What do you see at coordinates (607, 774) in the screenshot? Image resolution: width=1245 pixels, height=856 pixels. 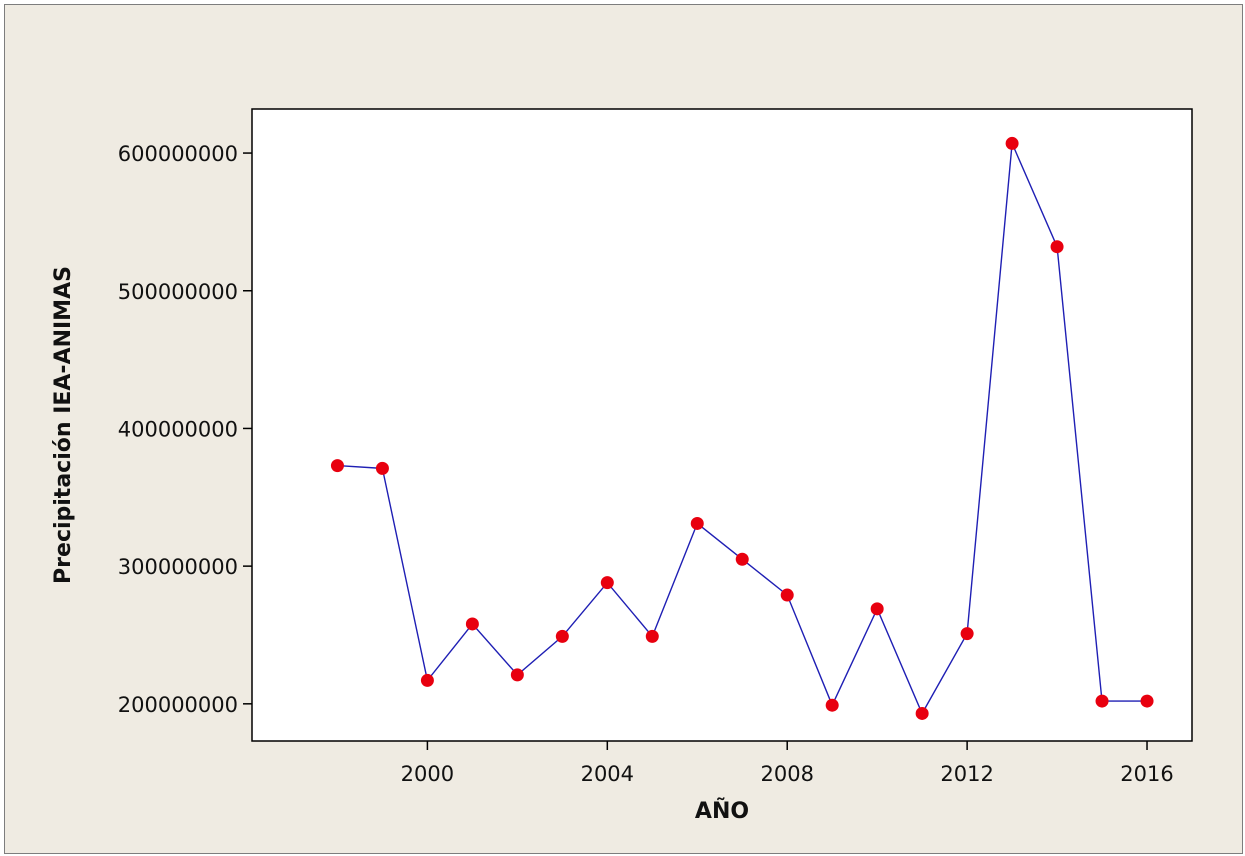 I see `x-tick-label: 2004` at bounding box center [607, 774].